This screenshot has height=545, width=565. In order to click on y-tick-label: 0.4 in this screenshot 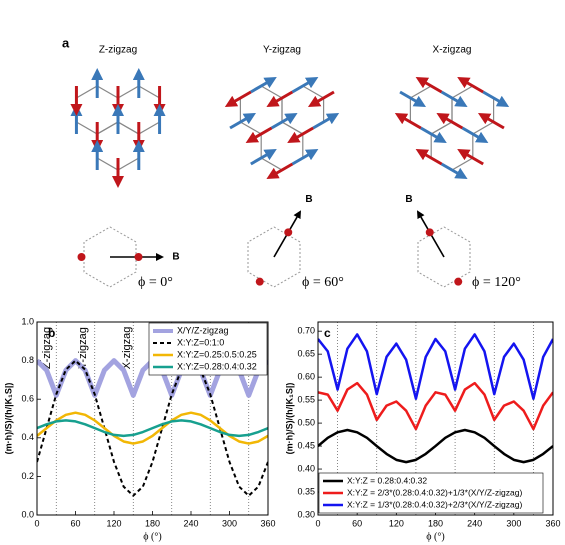, I will do `click(27, 437)`.